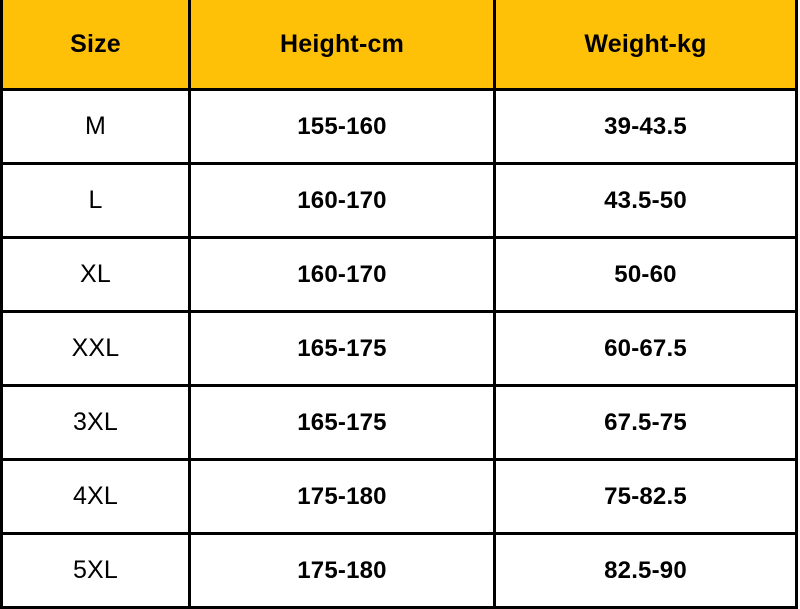 The width and height of the screenshot is (800, 609). Describe the element at coordinates (95, 126) in the screenshot. I see `cell-size: M` at that location.